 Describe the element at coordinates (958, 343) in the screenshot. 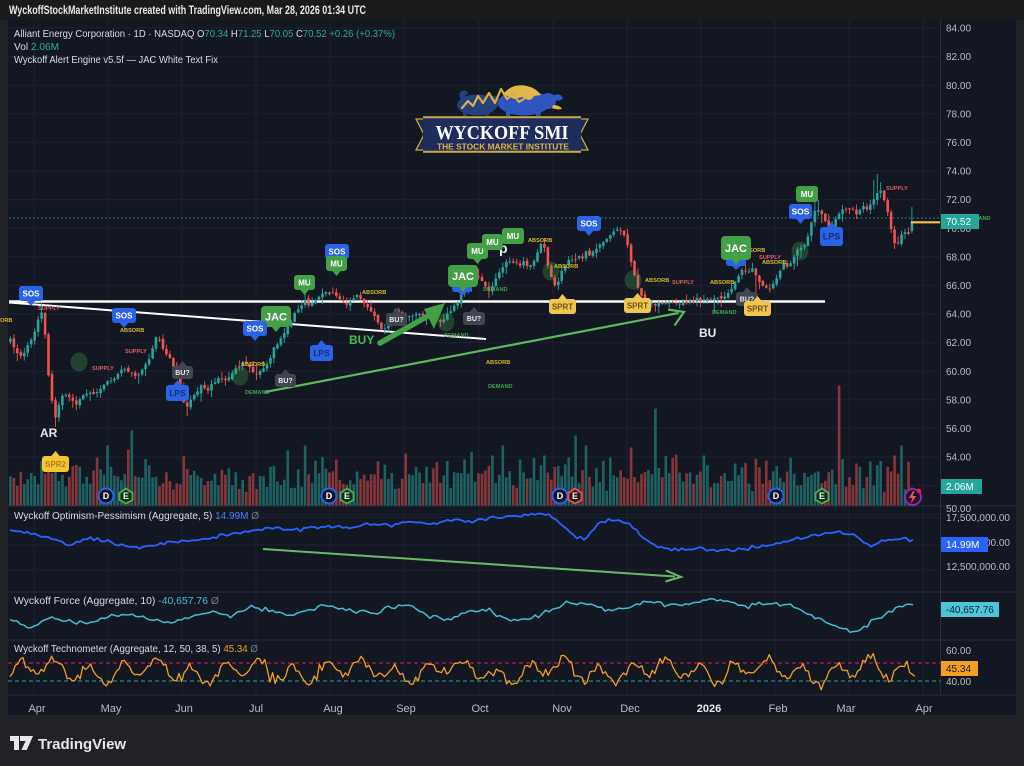

I see `svg-text: 62.00` at that location.